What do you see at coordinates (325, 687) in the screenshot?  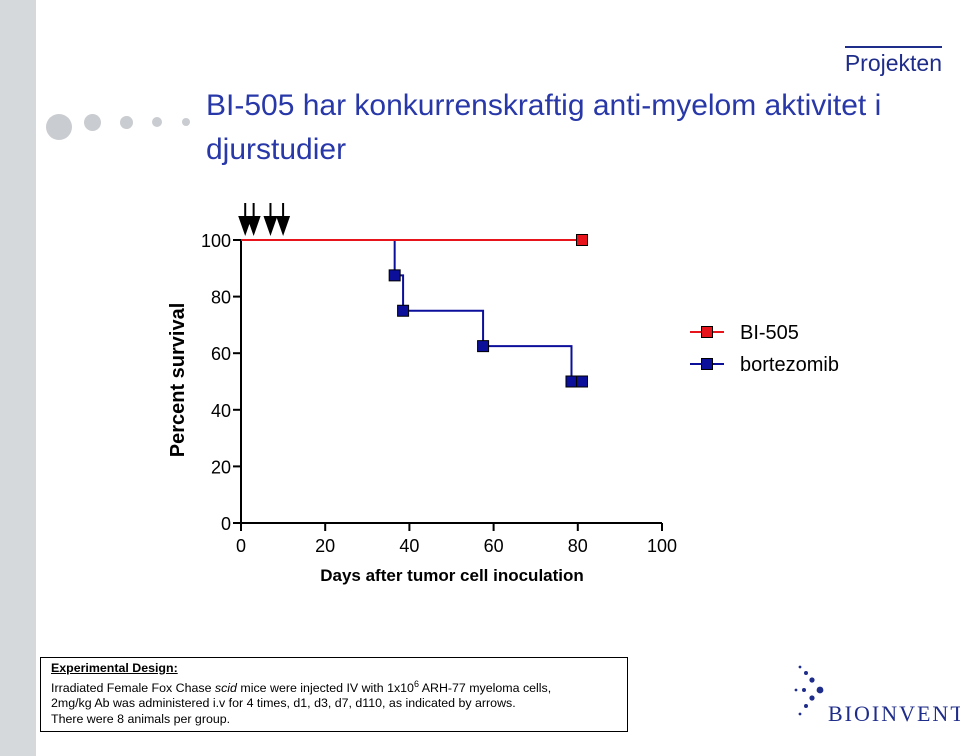 I see `design-line-1b: mice were injected IV with 1x10` at bounding box center [325, 687].